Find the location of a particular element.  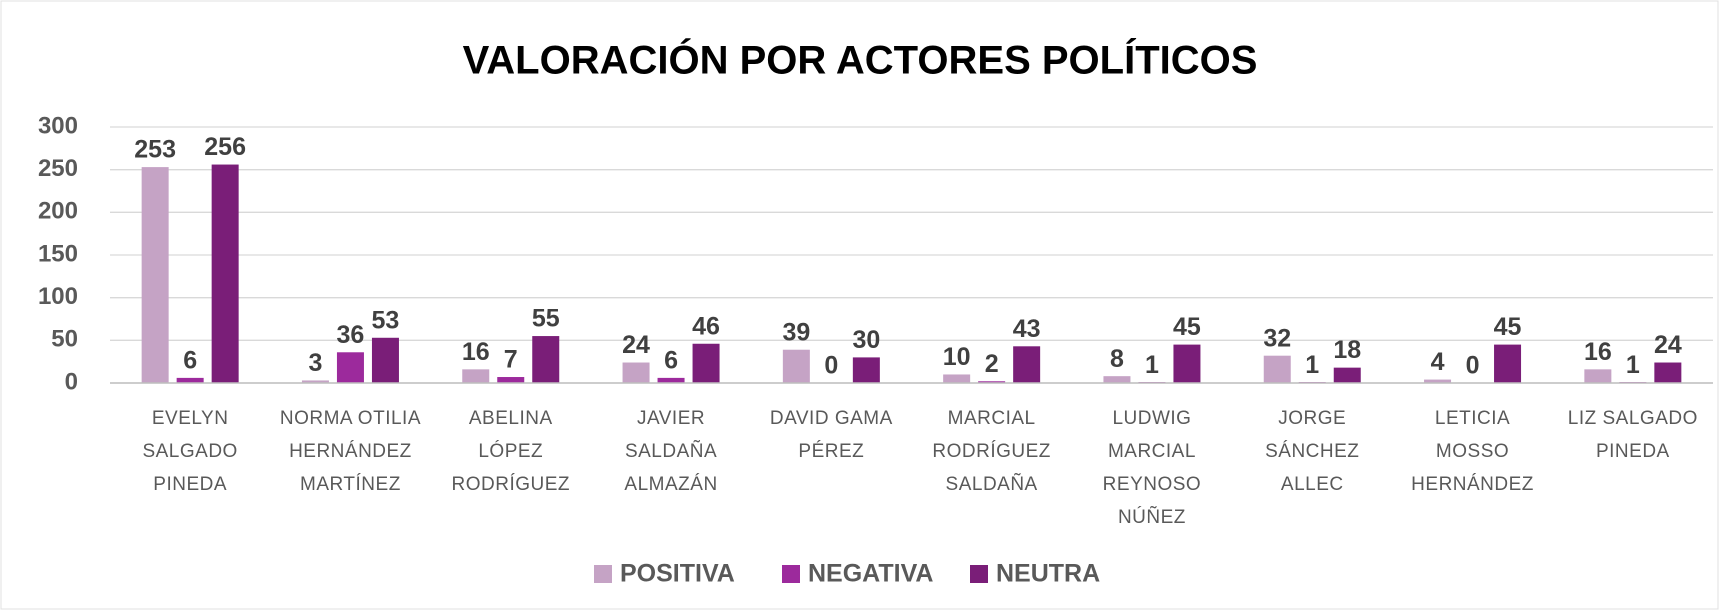

data-label: 39 is located at coordinates (796, 332).